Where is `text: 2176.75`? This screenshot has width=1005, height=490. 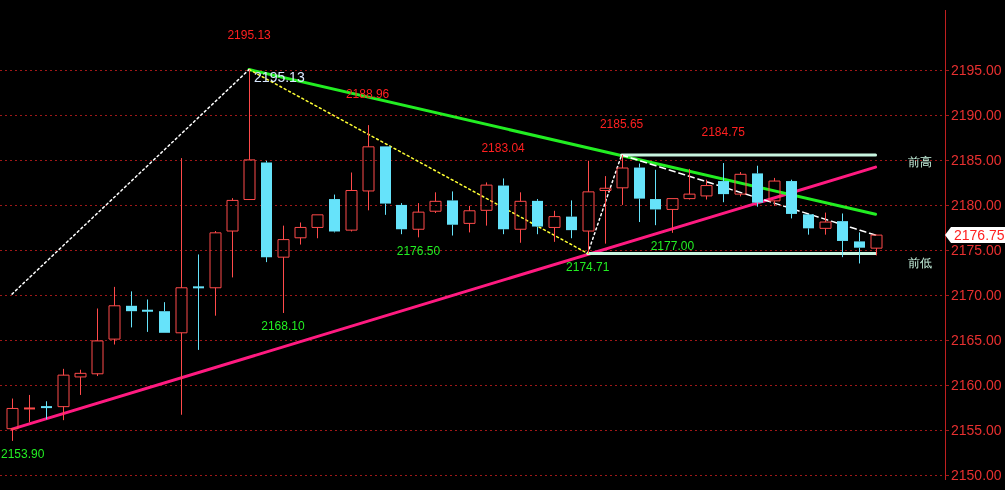 text: 2176.75 is located at coordinates (979, 234).